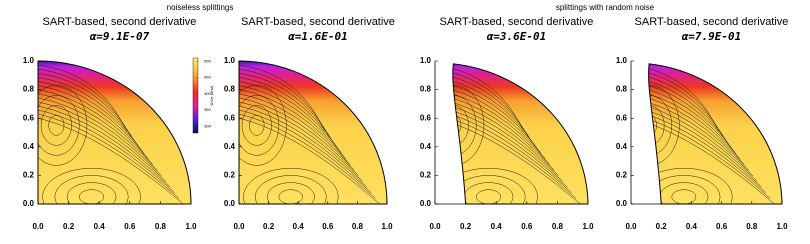 The width and height of the screenshot is (810, 244). What do you see at coordinates (120, 36) in the screenshot?
I see `panel-subtitle: α=9.1E-07` at bounding box center [120, 36].